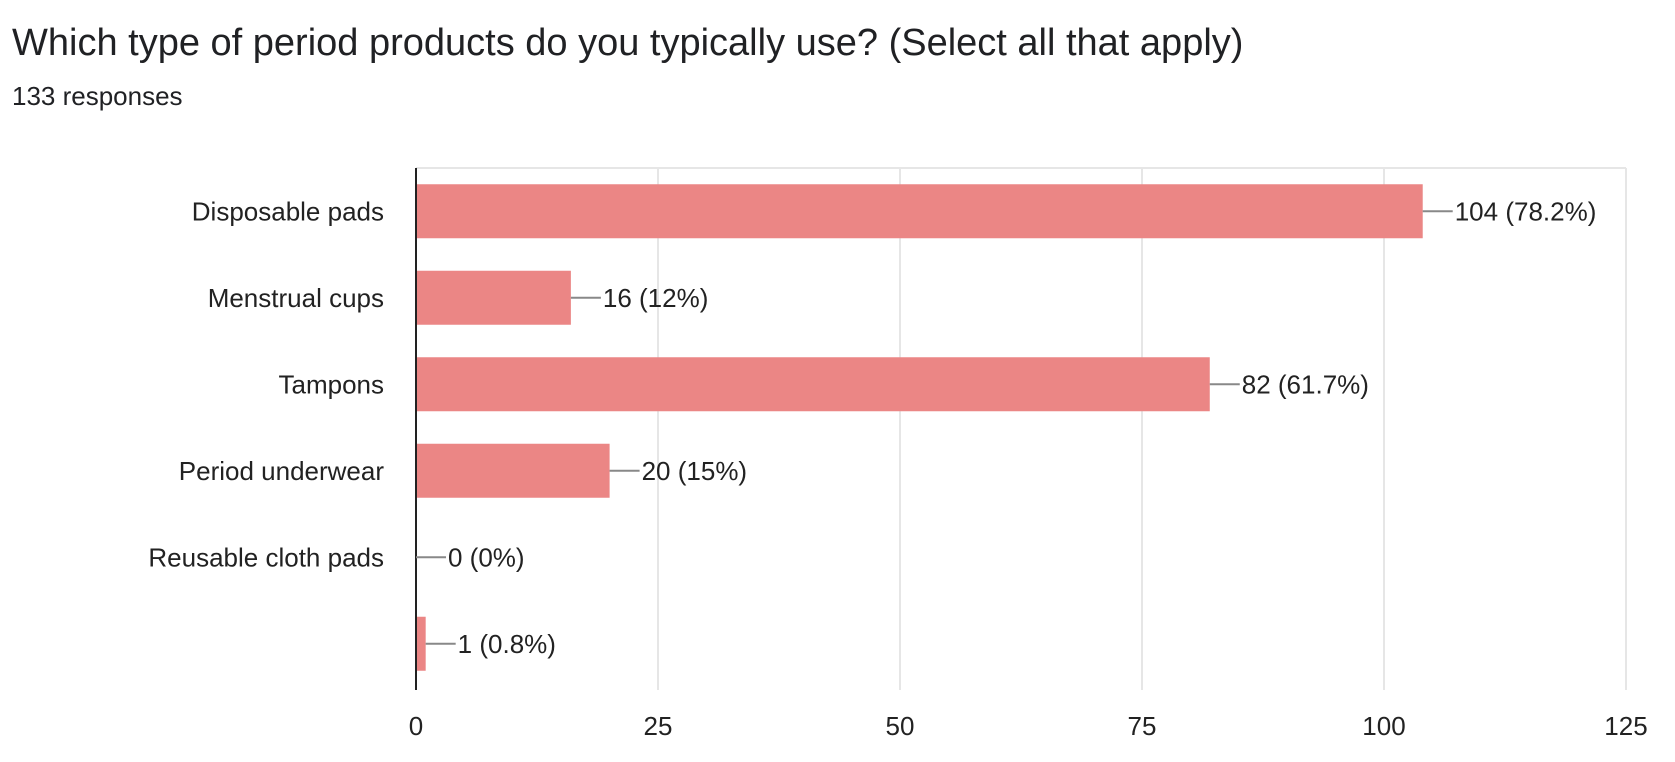 The width and height of the screenshot is (1675, 762). I want to click on category-label-2: Tampons, so click(332, 384).